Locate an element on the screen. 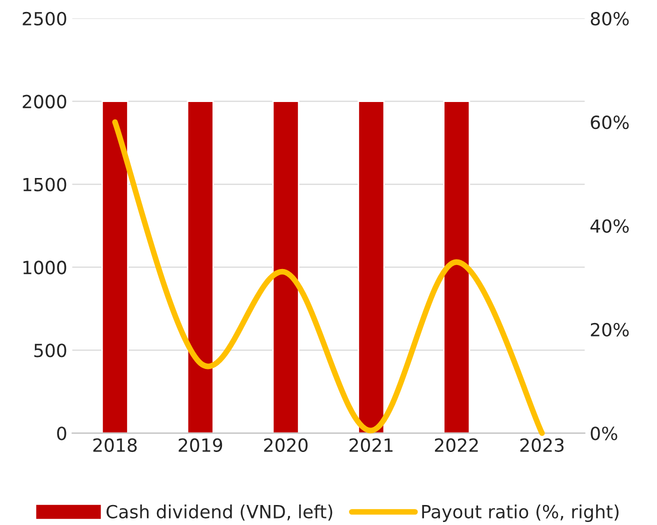  y2-tick-label: 0% is located at coordinates (604, 433).